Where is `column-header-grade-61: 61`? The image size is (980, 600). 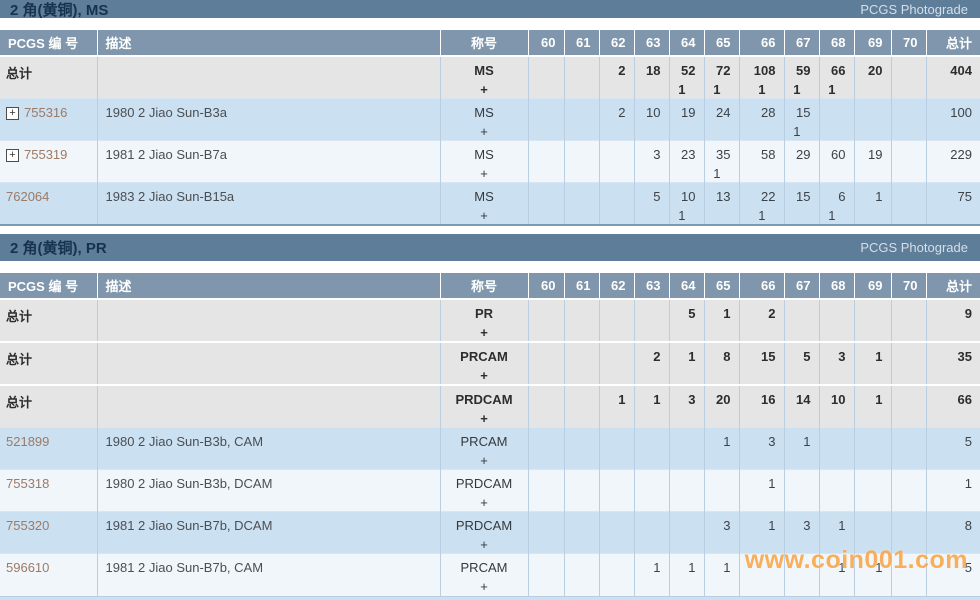
column-header-grade-61: 61 is located at coordinates (581, 43).